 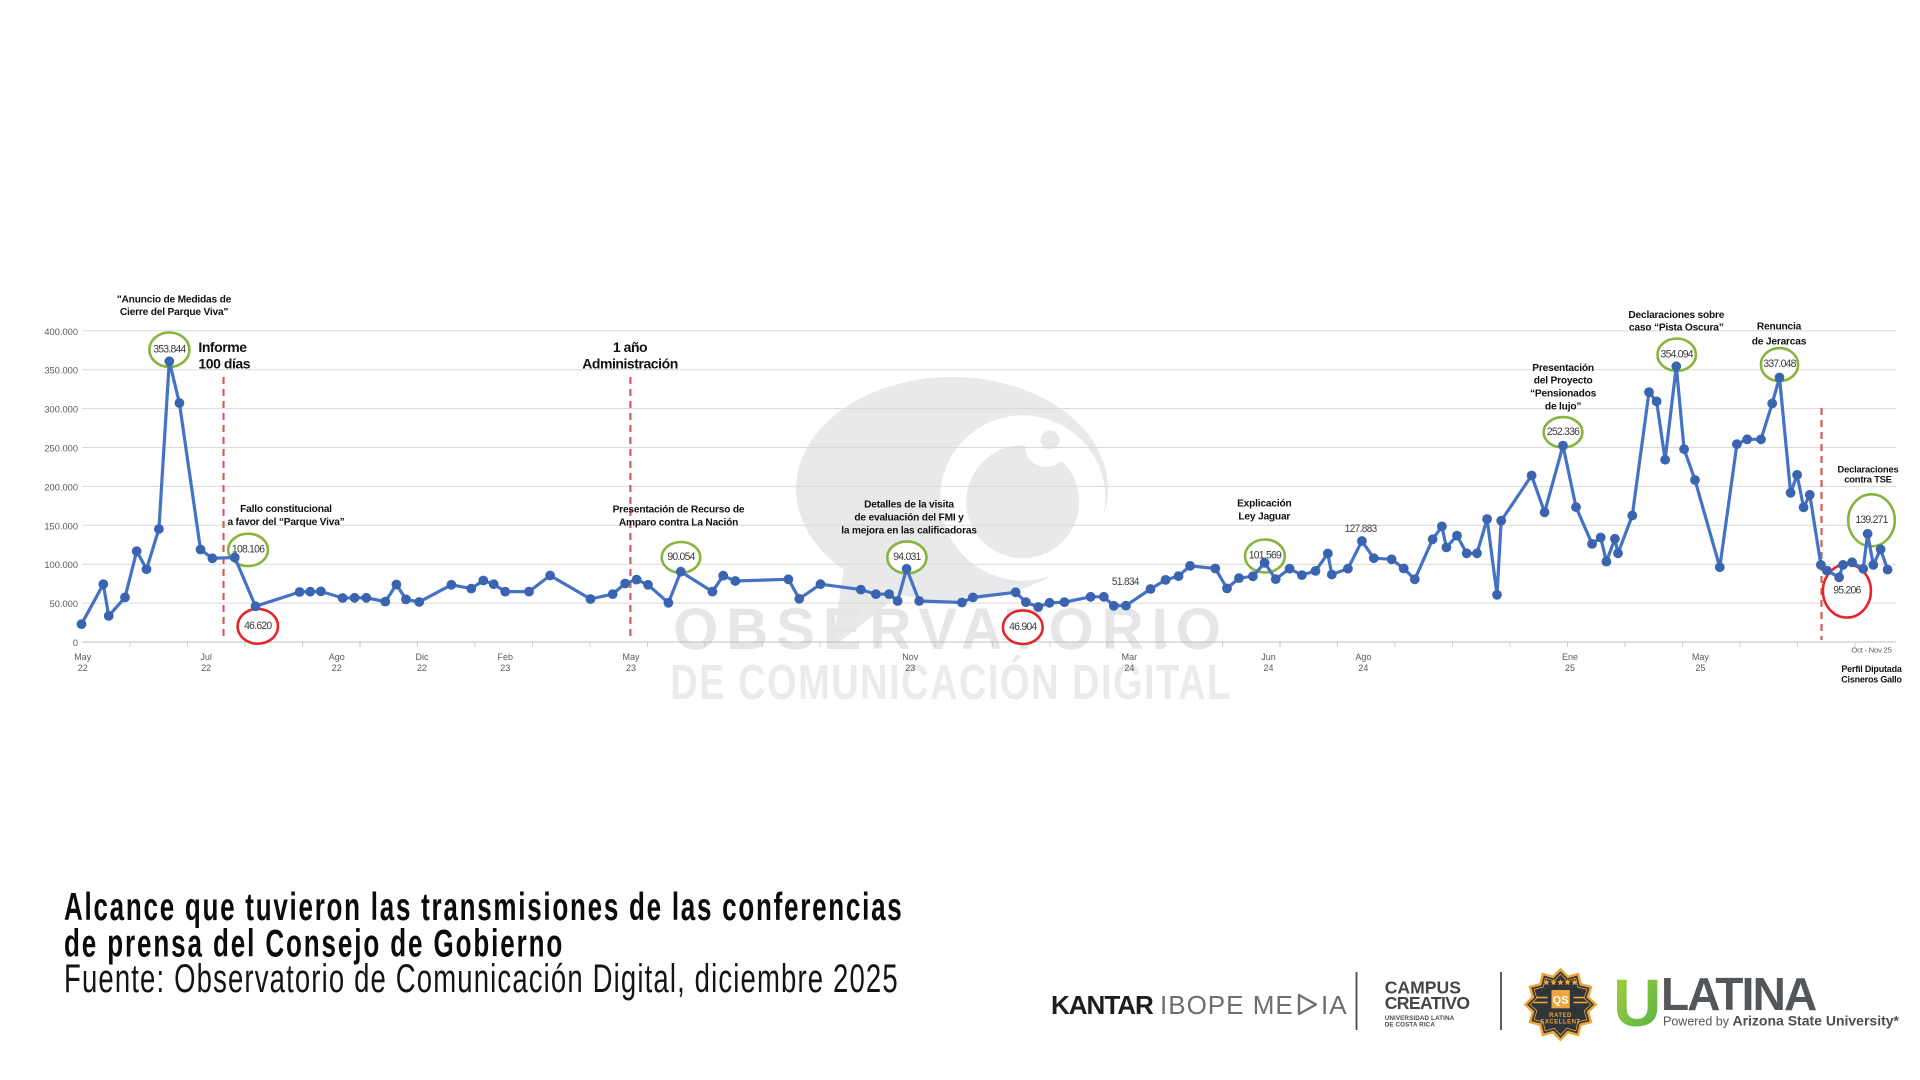 I want to click on svg-text: U, so click(x=1637, y=1003).